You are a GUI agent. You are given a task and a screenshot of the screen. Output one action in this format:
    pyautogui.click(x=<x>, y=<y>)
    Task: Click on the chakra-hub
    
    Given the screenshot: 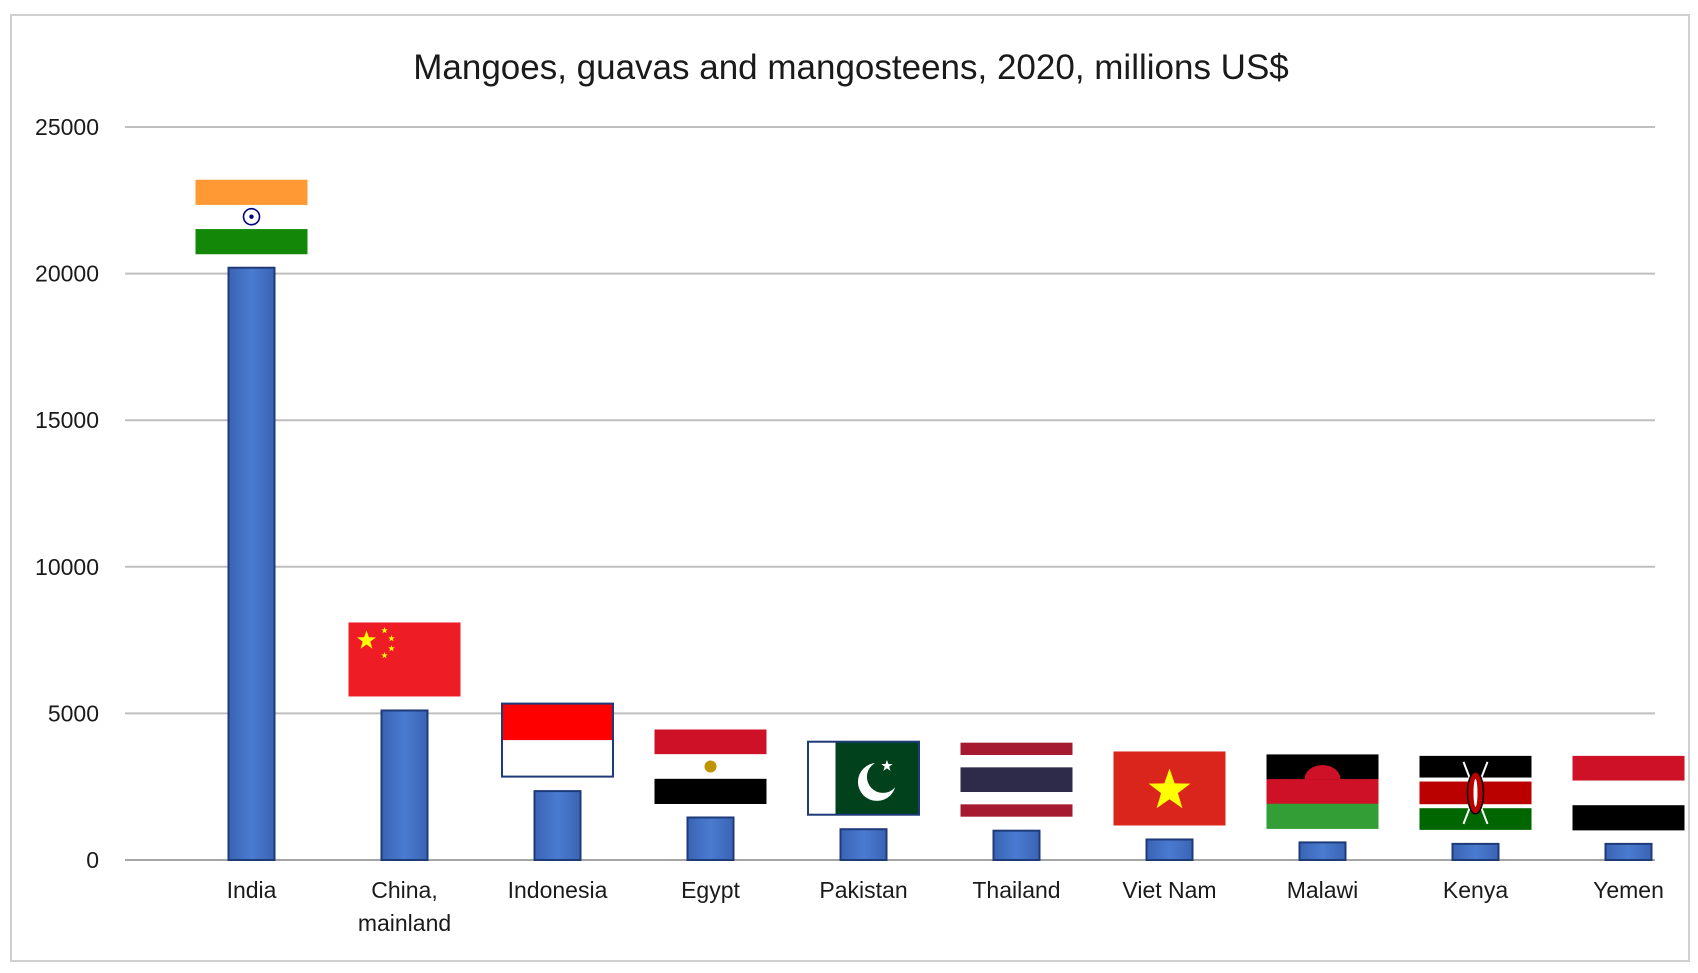 What is the action you would take?
    pyautogui.click(x=251, y=216)
    